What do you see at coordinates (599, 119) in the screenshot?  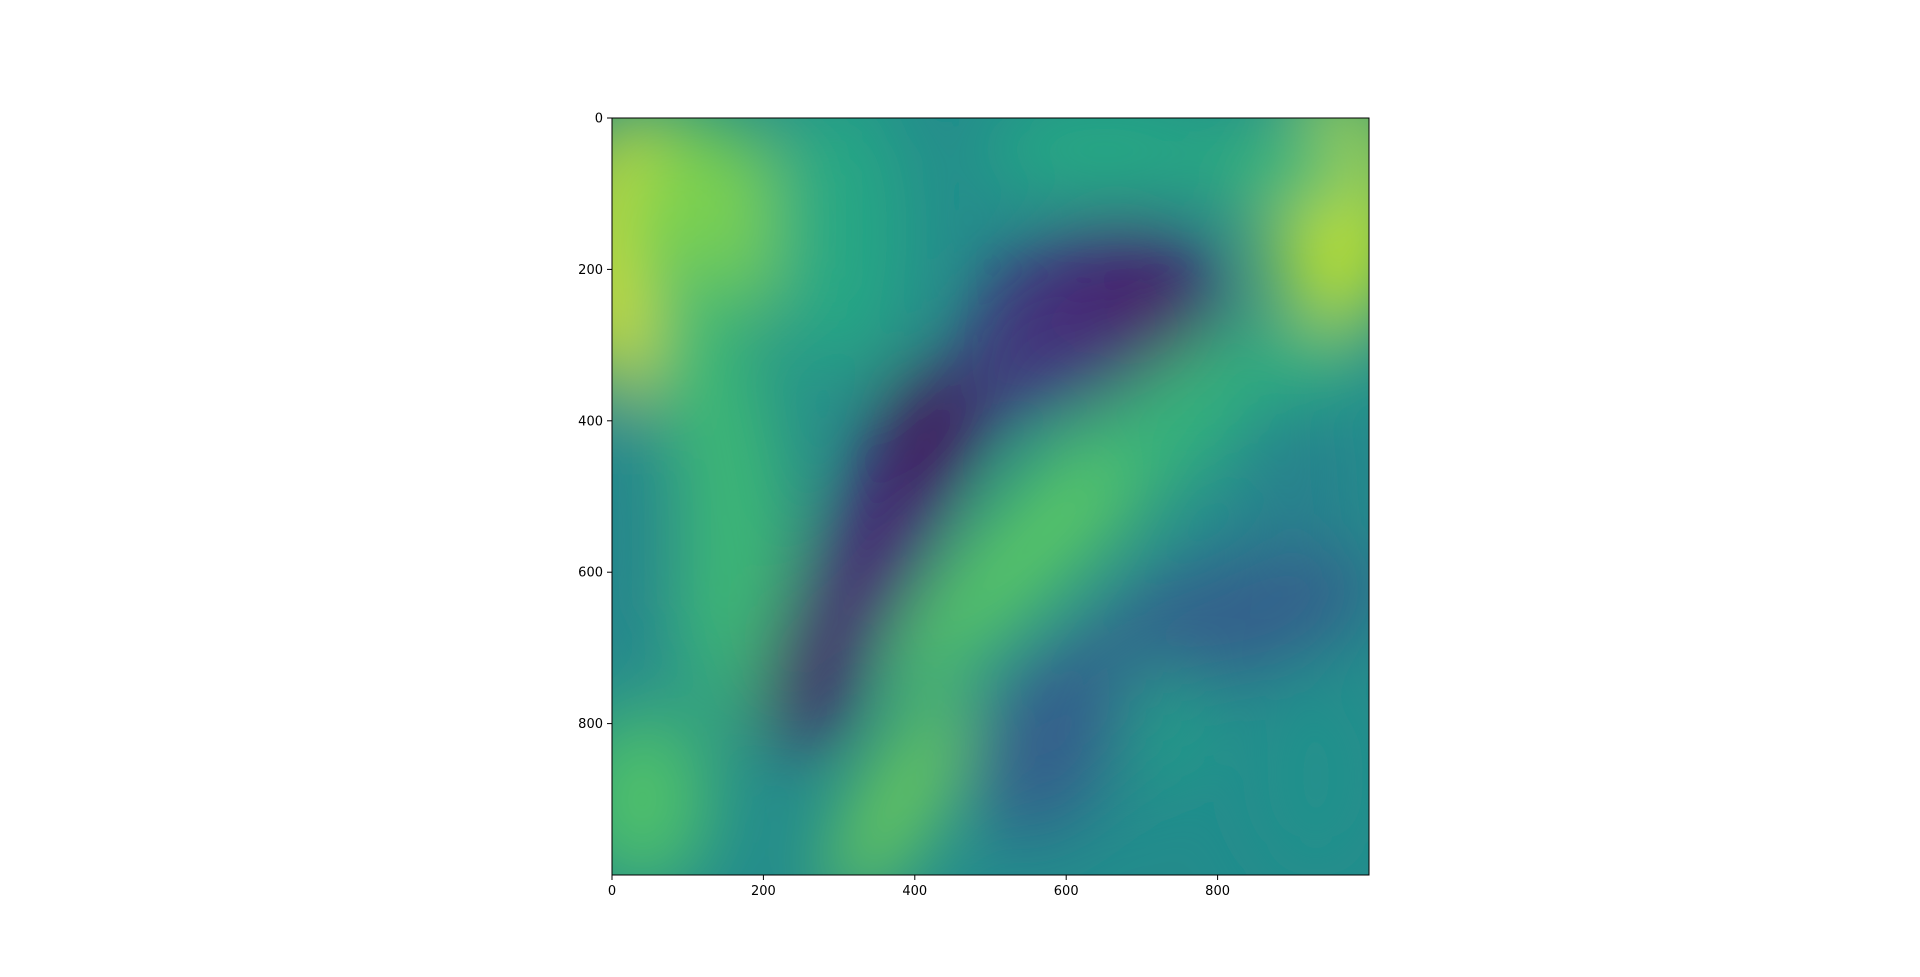 I see `y-tick-label: 0` at bounding box center [599, 119].